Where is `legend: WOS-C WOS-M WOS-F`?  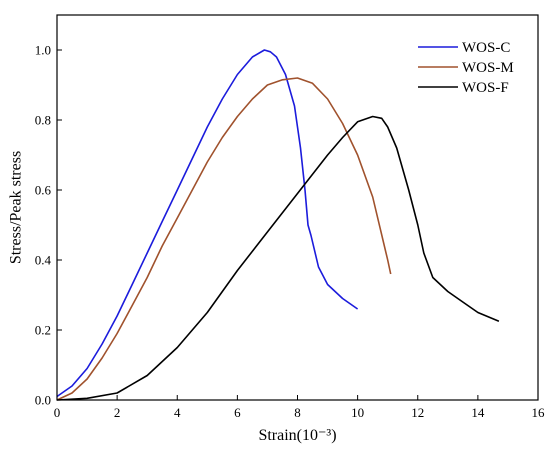
legend: WOS-C WOS-M WOS-F is located at coordinates (466, 68).